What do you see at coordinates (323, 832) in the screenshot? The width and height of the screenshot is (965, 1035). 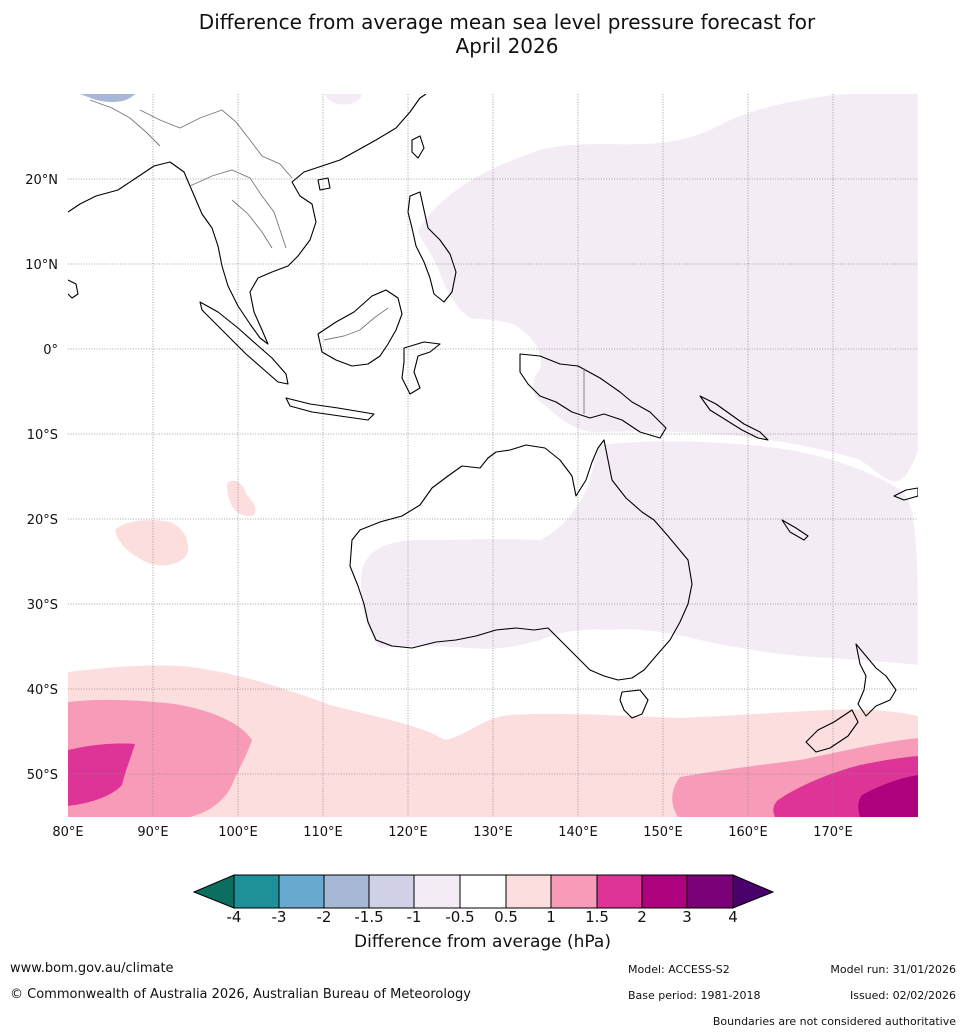 I see `lon-label: 110°E` at bounding box center [323, 832].